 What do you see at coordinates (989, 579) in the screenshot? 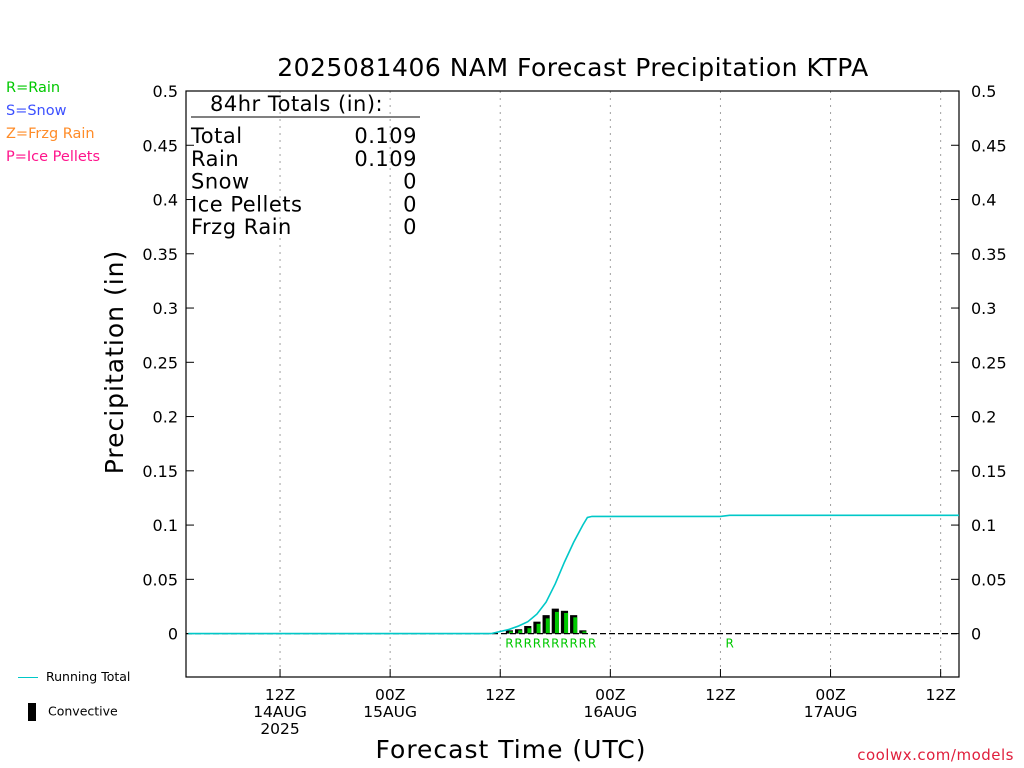
I see `y-tick-label-right: 0.05` at bounding box center [989, 579].